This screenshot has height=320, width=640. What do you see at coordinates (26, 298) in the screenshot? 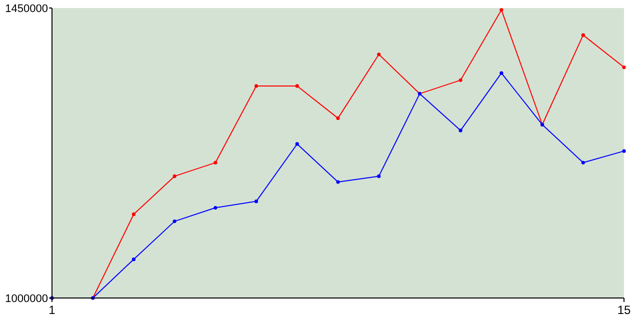
I see `y-tick-label: 1000000` at bounding box center [26, 298].